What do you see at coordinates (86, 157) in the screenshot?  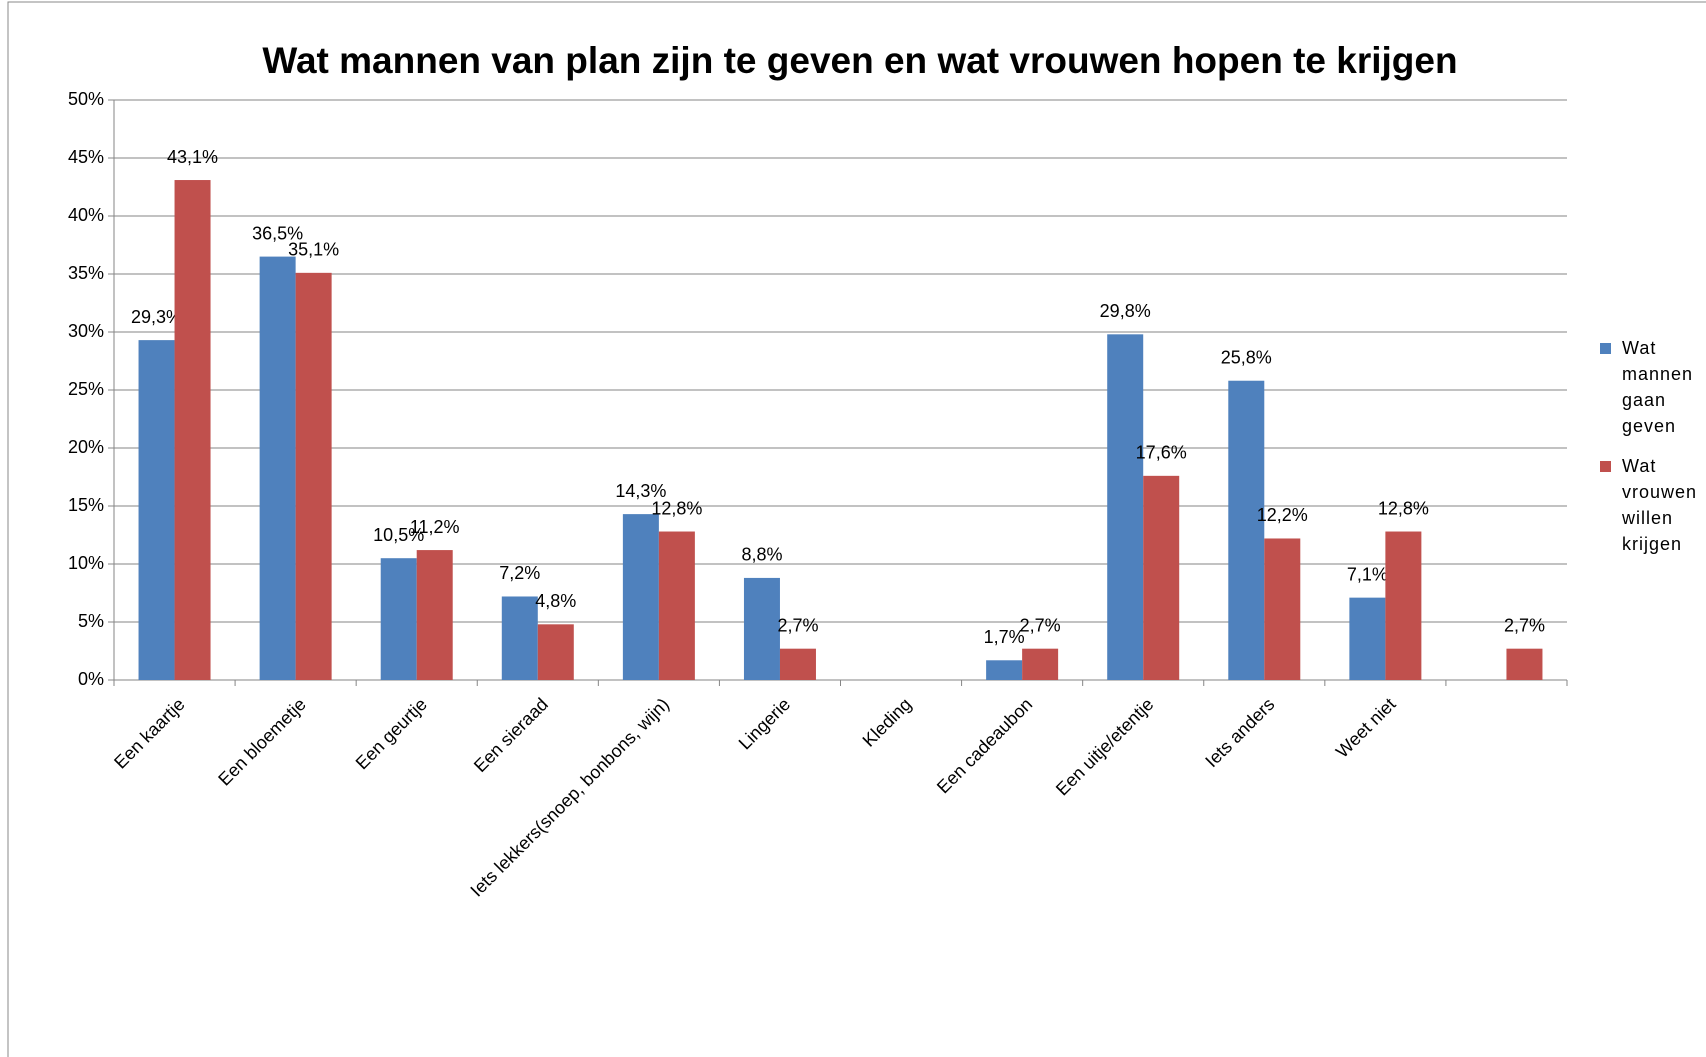 I see `y-tick-label: 45%` at bounding box center [86, 157].